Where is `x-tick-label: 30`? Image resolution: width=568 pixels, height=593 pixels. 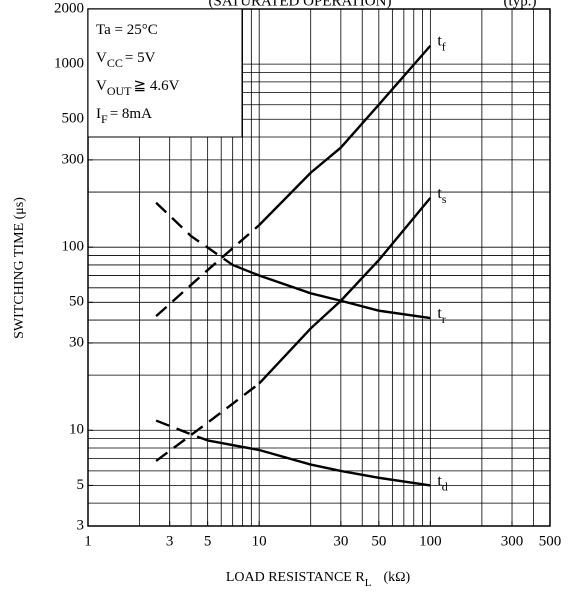 x-tick-label: 30 is located at coordinates (340, 541).